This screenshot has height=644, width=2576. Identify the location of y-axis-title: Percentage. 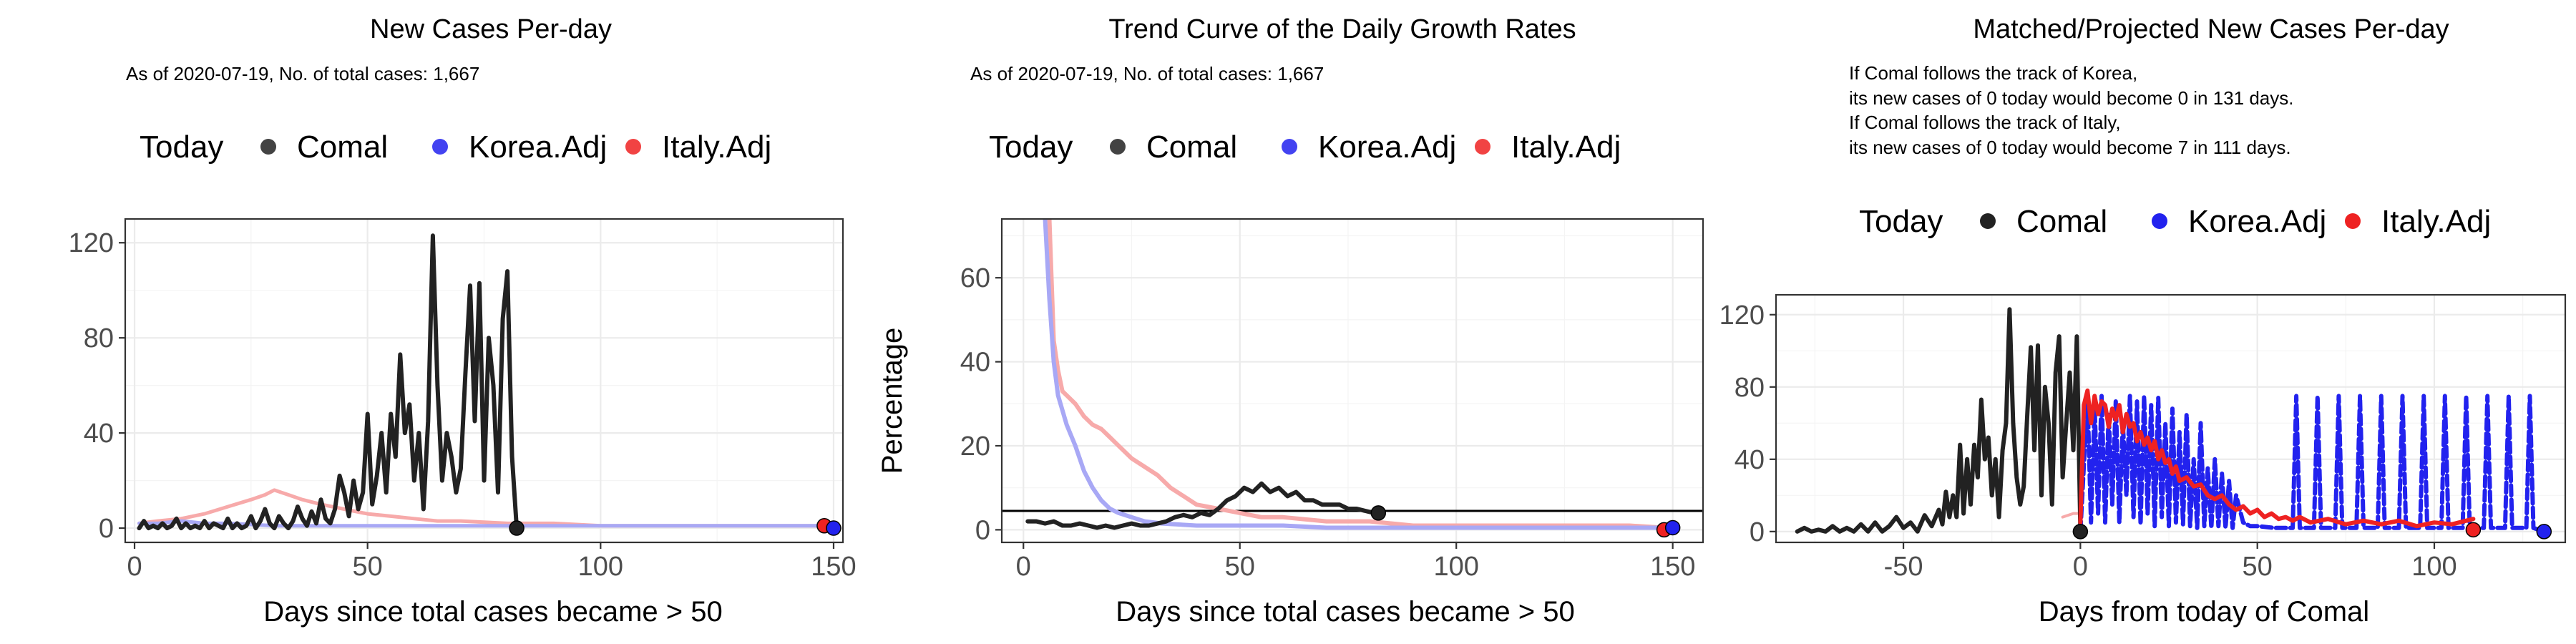
(892, 401).